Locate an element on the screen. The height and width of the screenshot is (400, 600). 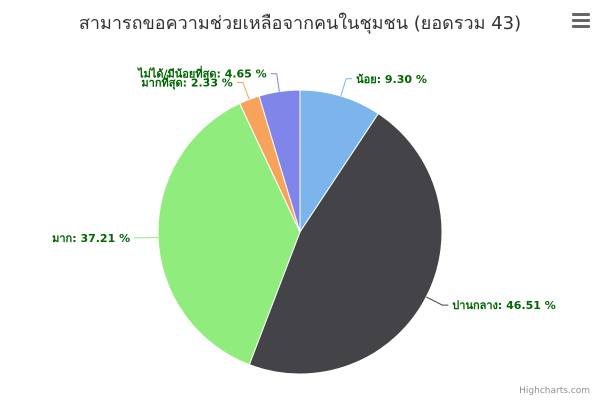
hamburger-menu-icon is located at coordinates (581, 21).